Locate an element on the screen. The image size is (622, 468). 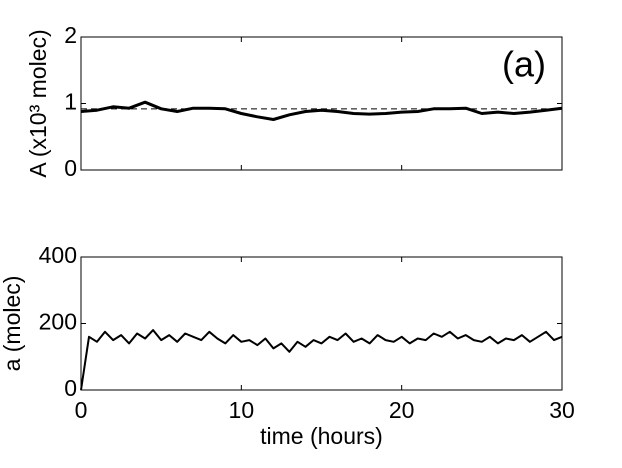
x-tick-label: 10 is located at coordinates (242, 410).